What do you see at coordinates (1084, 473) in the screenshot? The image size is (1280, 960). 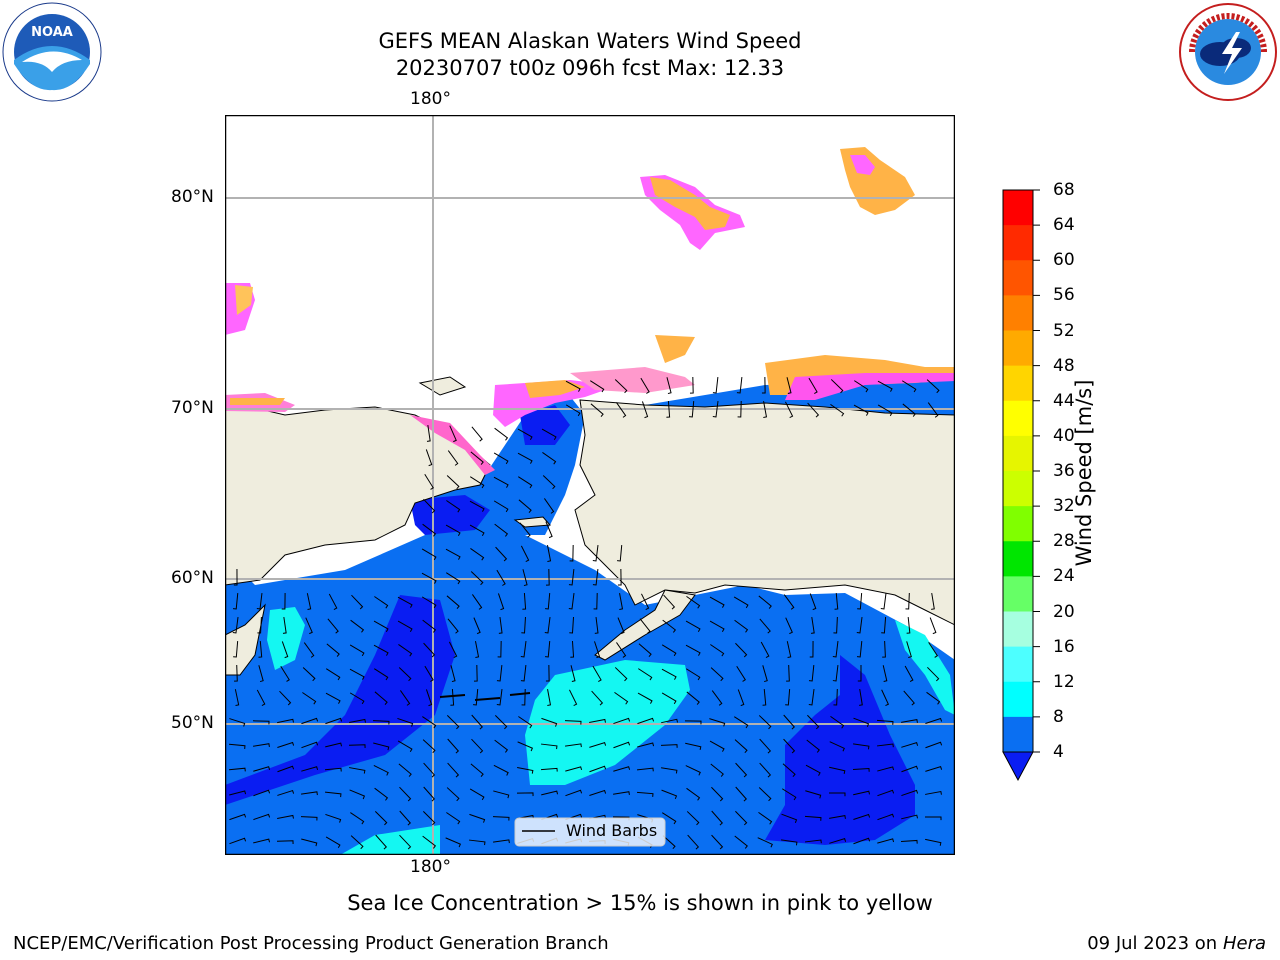 I see `colorbar-label: Wind Speed [m/s]` at bounding box center [1084, 473].